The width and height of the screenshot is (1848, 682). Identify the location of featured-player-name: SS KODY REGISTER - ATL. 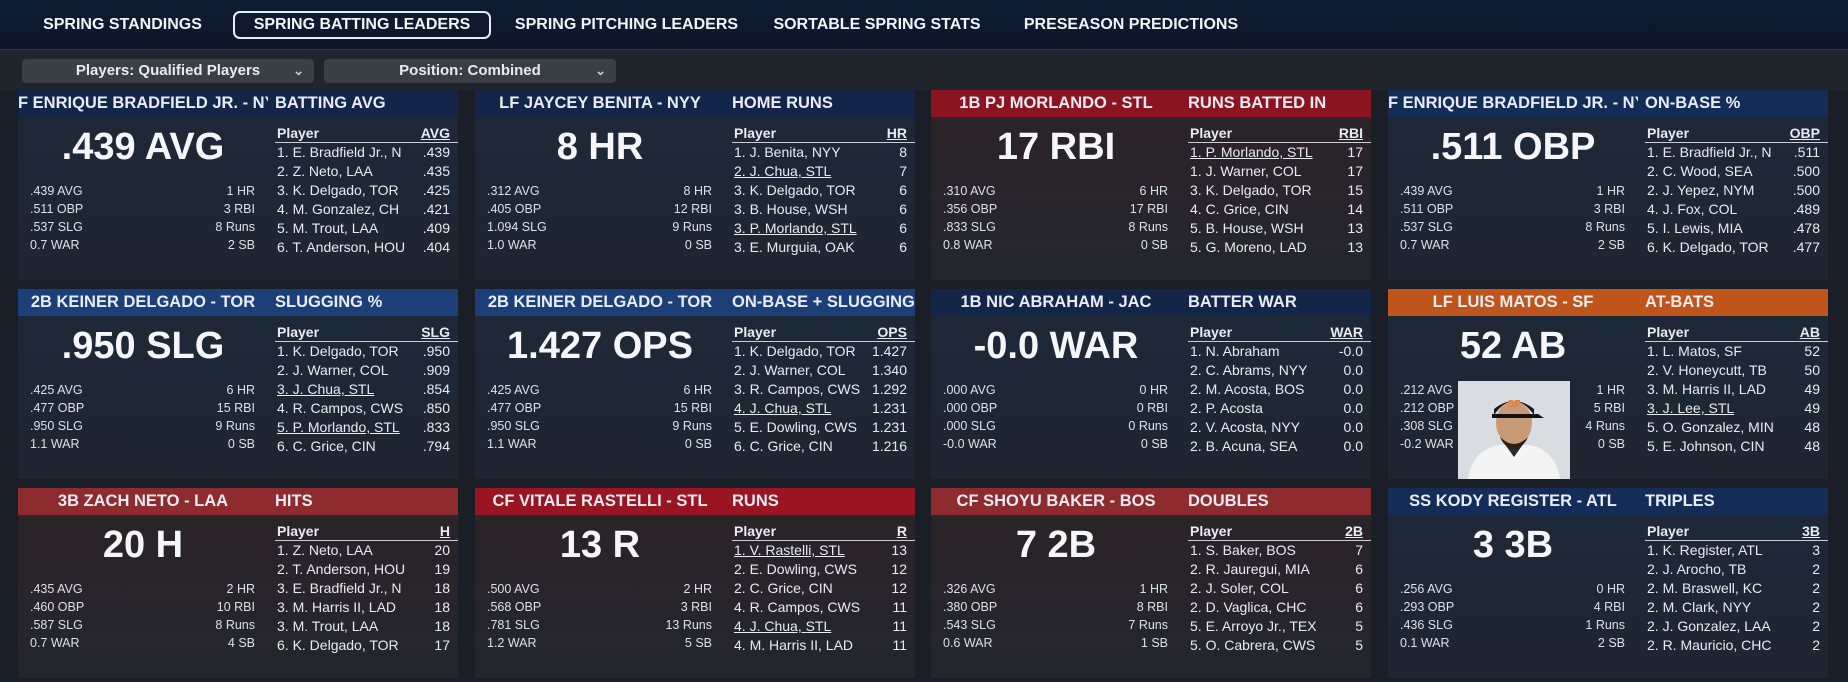
(1513, 501).